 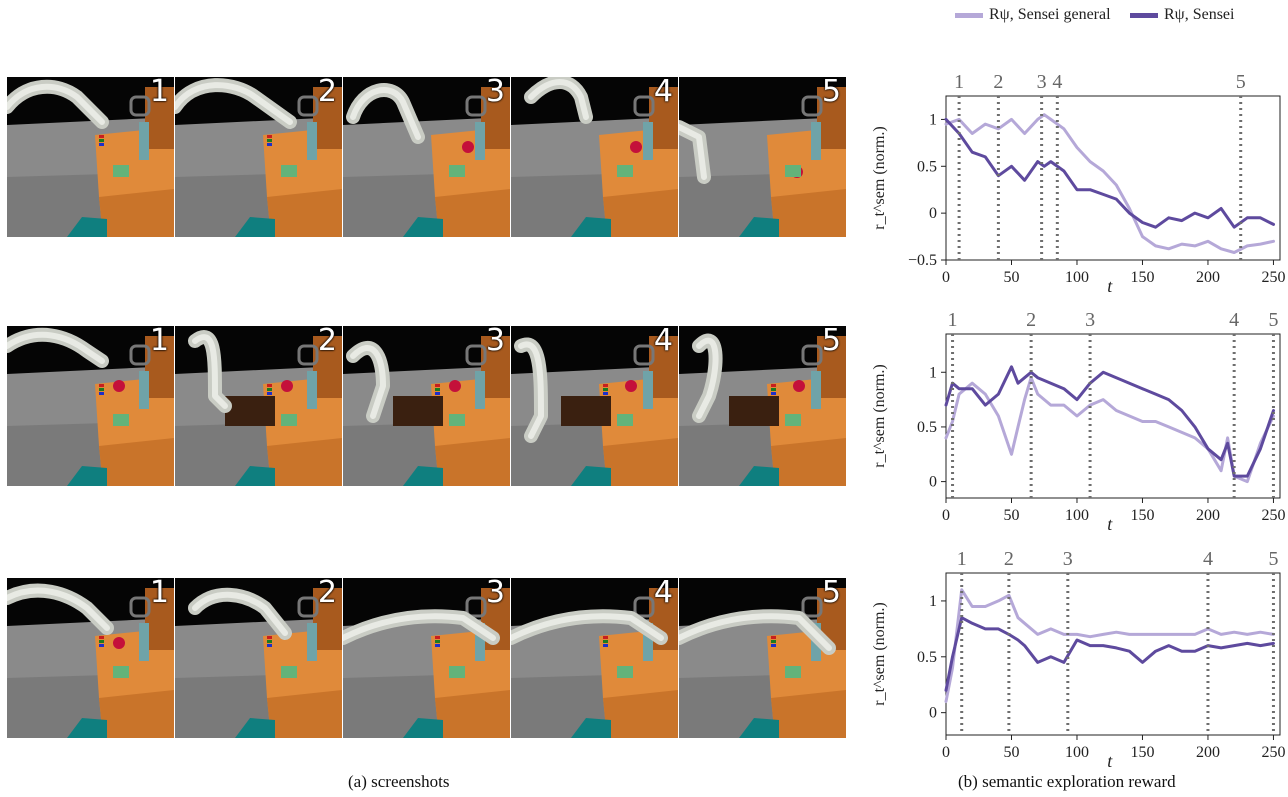 What do you see at coordinates (1144, 15) in the screenshot?
I see `legend-swatch-sensei` at bounding box center [1144, 15].